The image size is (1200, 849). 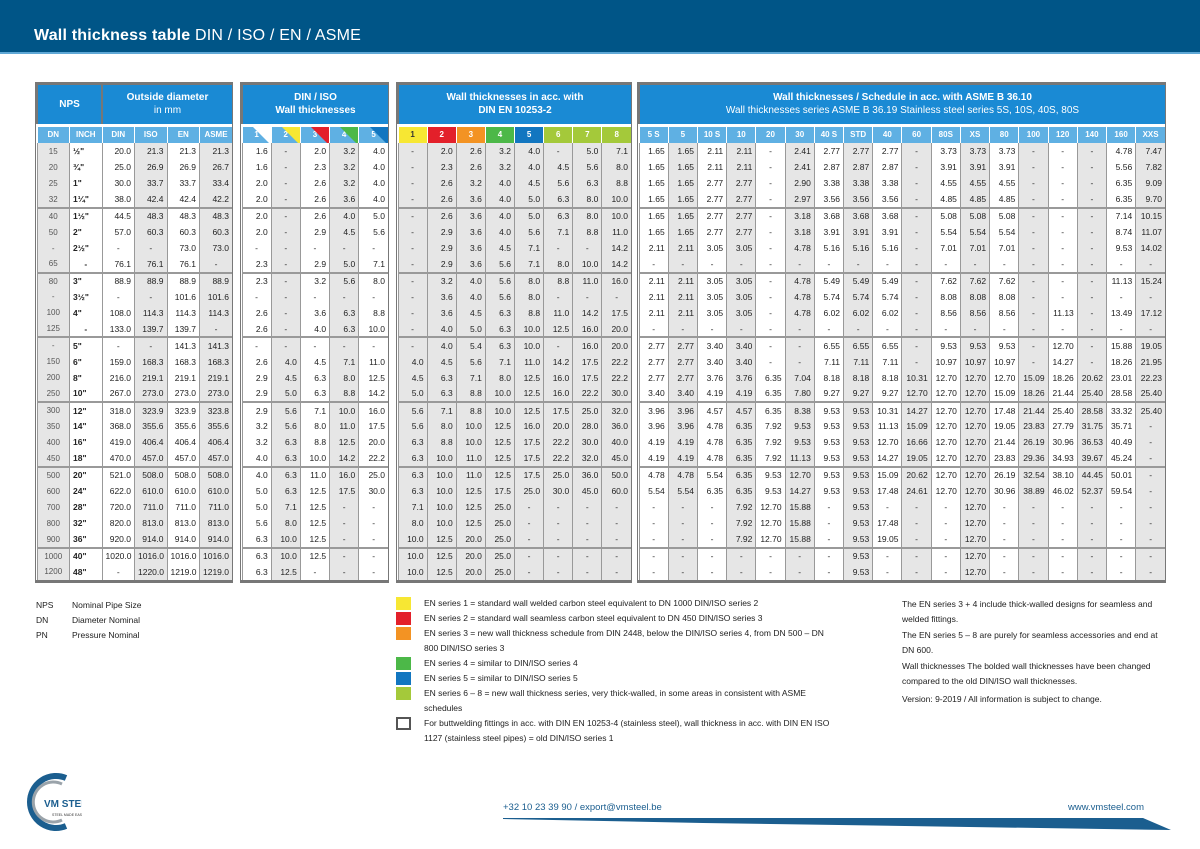 What do you see at coordinates (616, 151) in the screenshot?
I see `table-cell: 7.1` at bounding box center [616, 151].